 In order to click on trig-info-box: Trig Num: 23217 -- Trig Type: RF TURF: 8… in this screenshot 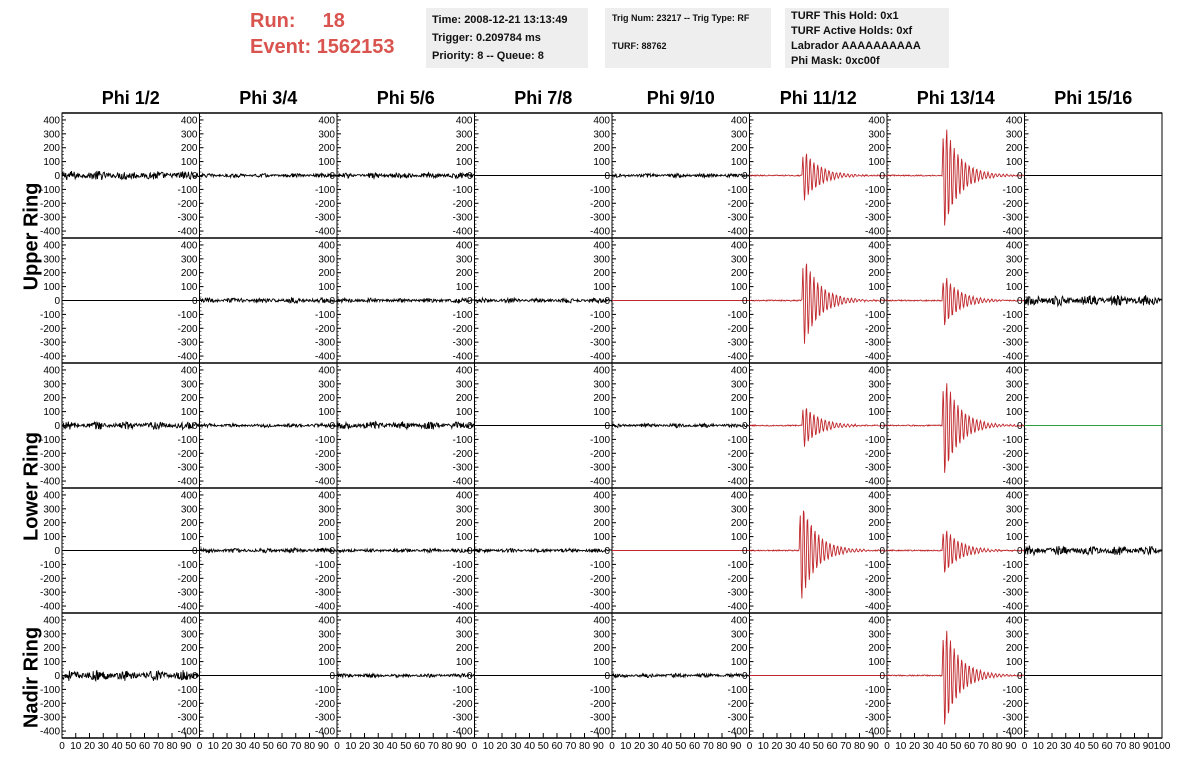, I will do `click(688, 38)`.